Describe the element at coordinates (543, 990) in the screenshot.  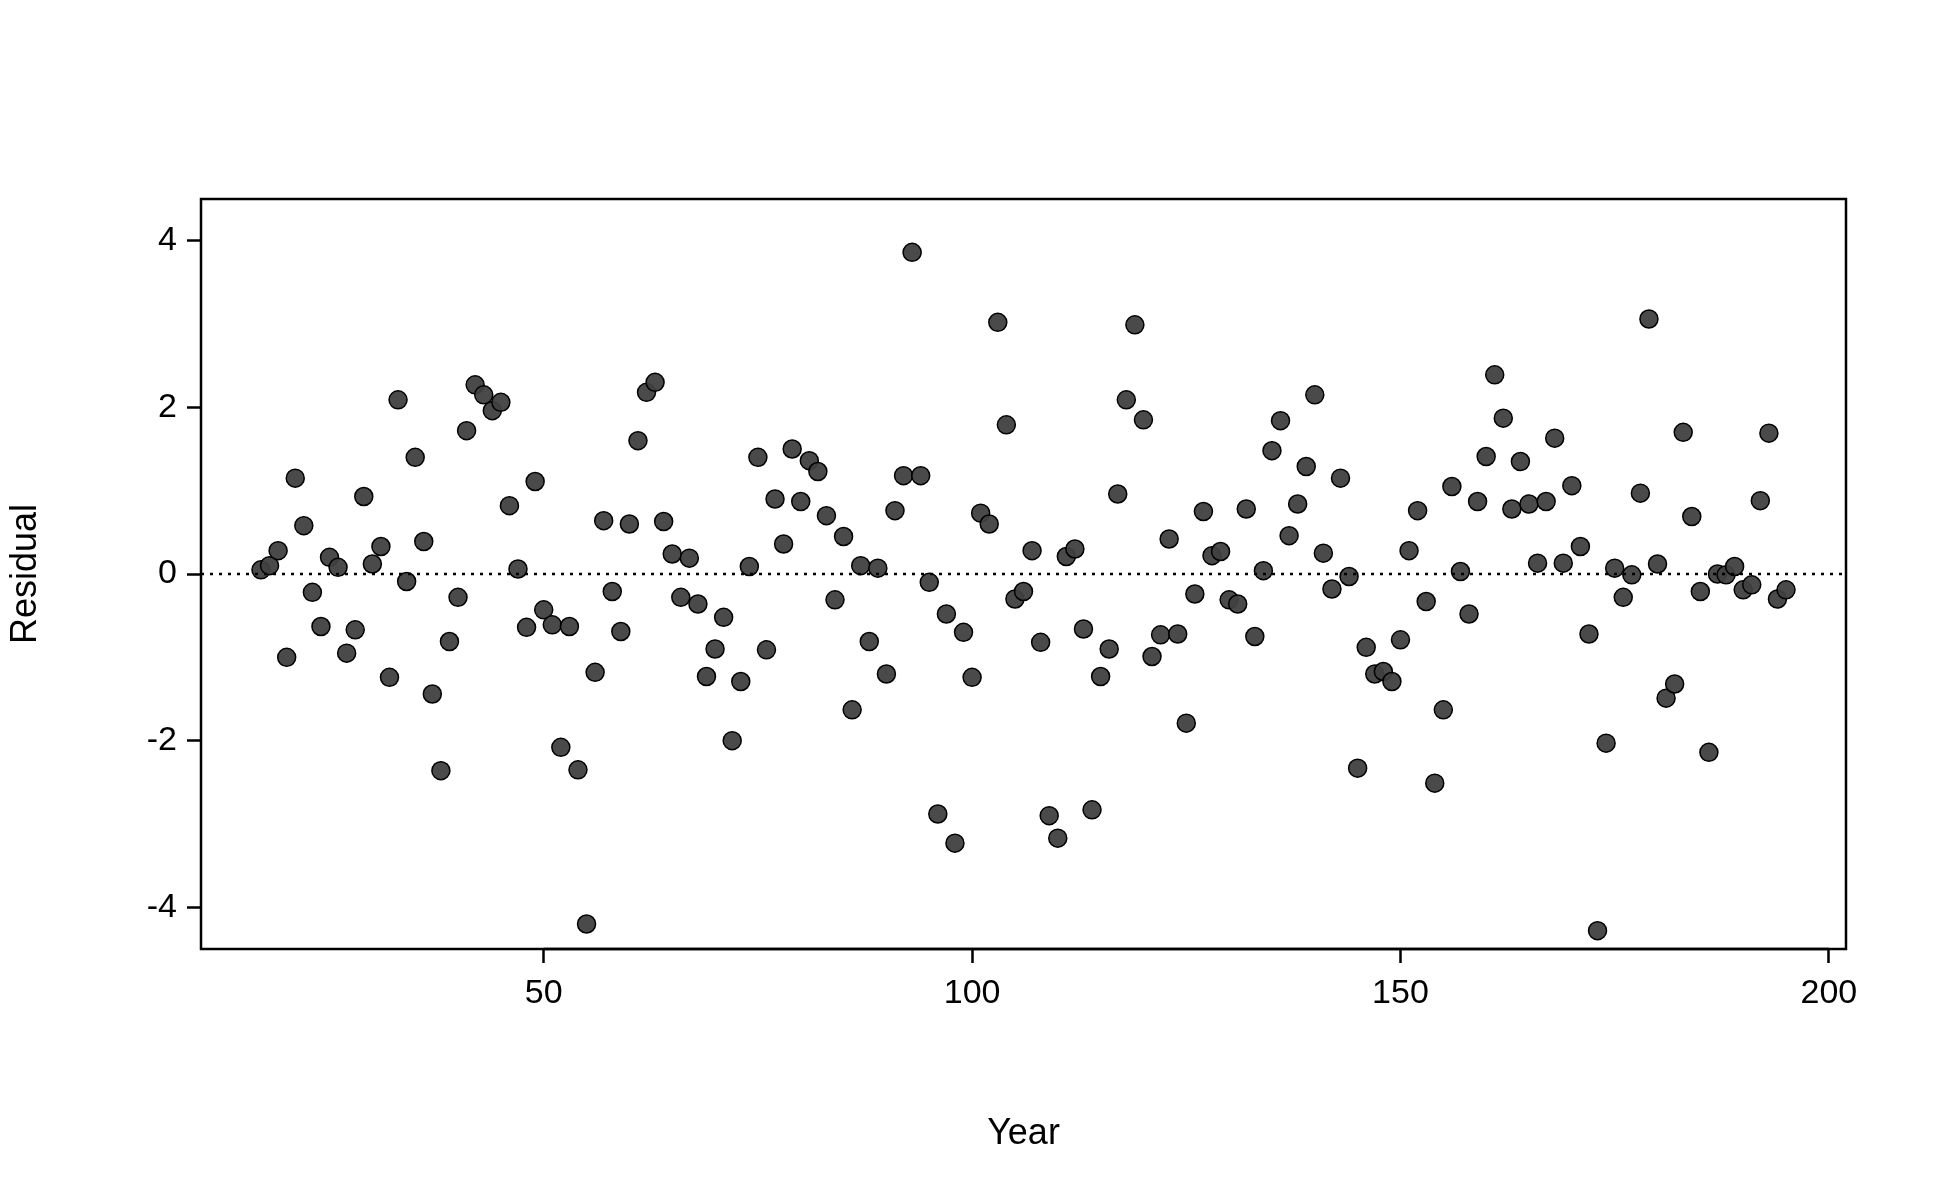
I see `x-tick-label: 50` at that location.